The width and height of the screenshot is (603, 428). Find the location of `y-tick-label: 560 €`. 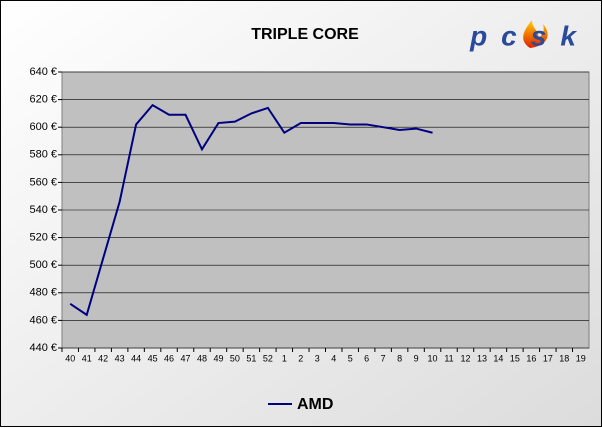

y-tick-label: 560 € is located at coordinates (43, 182).